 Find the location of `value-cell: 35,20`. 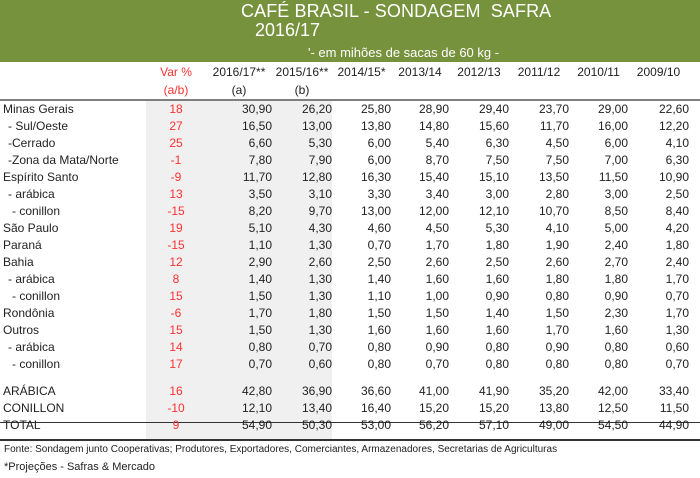

value-cell: 35,20 is located at coordinates (553, 391).